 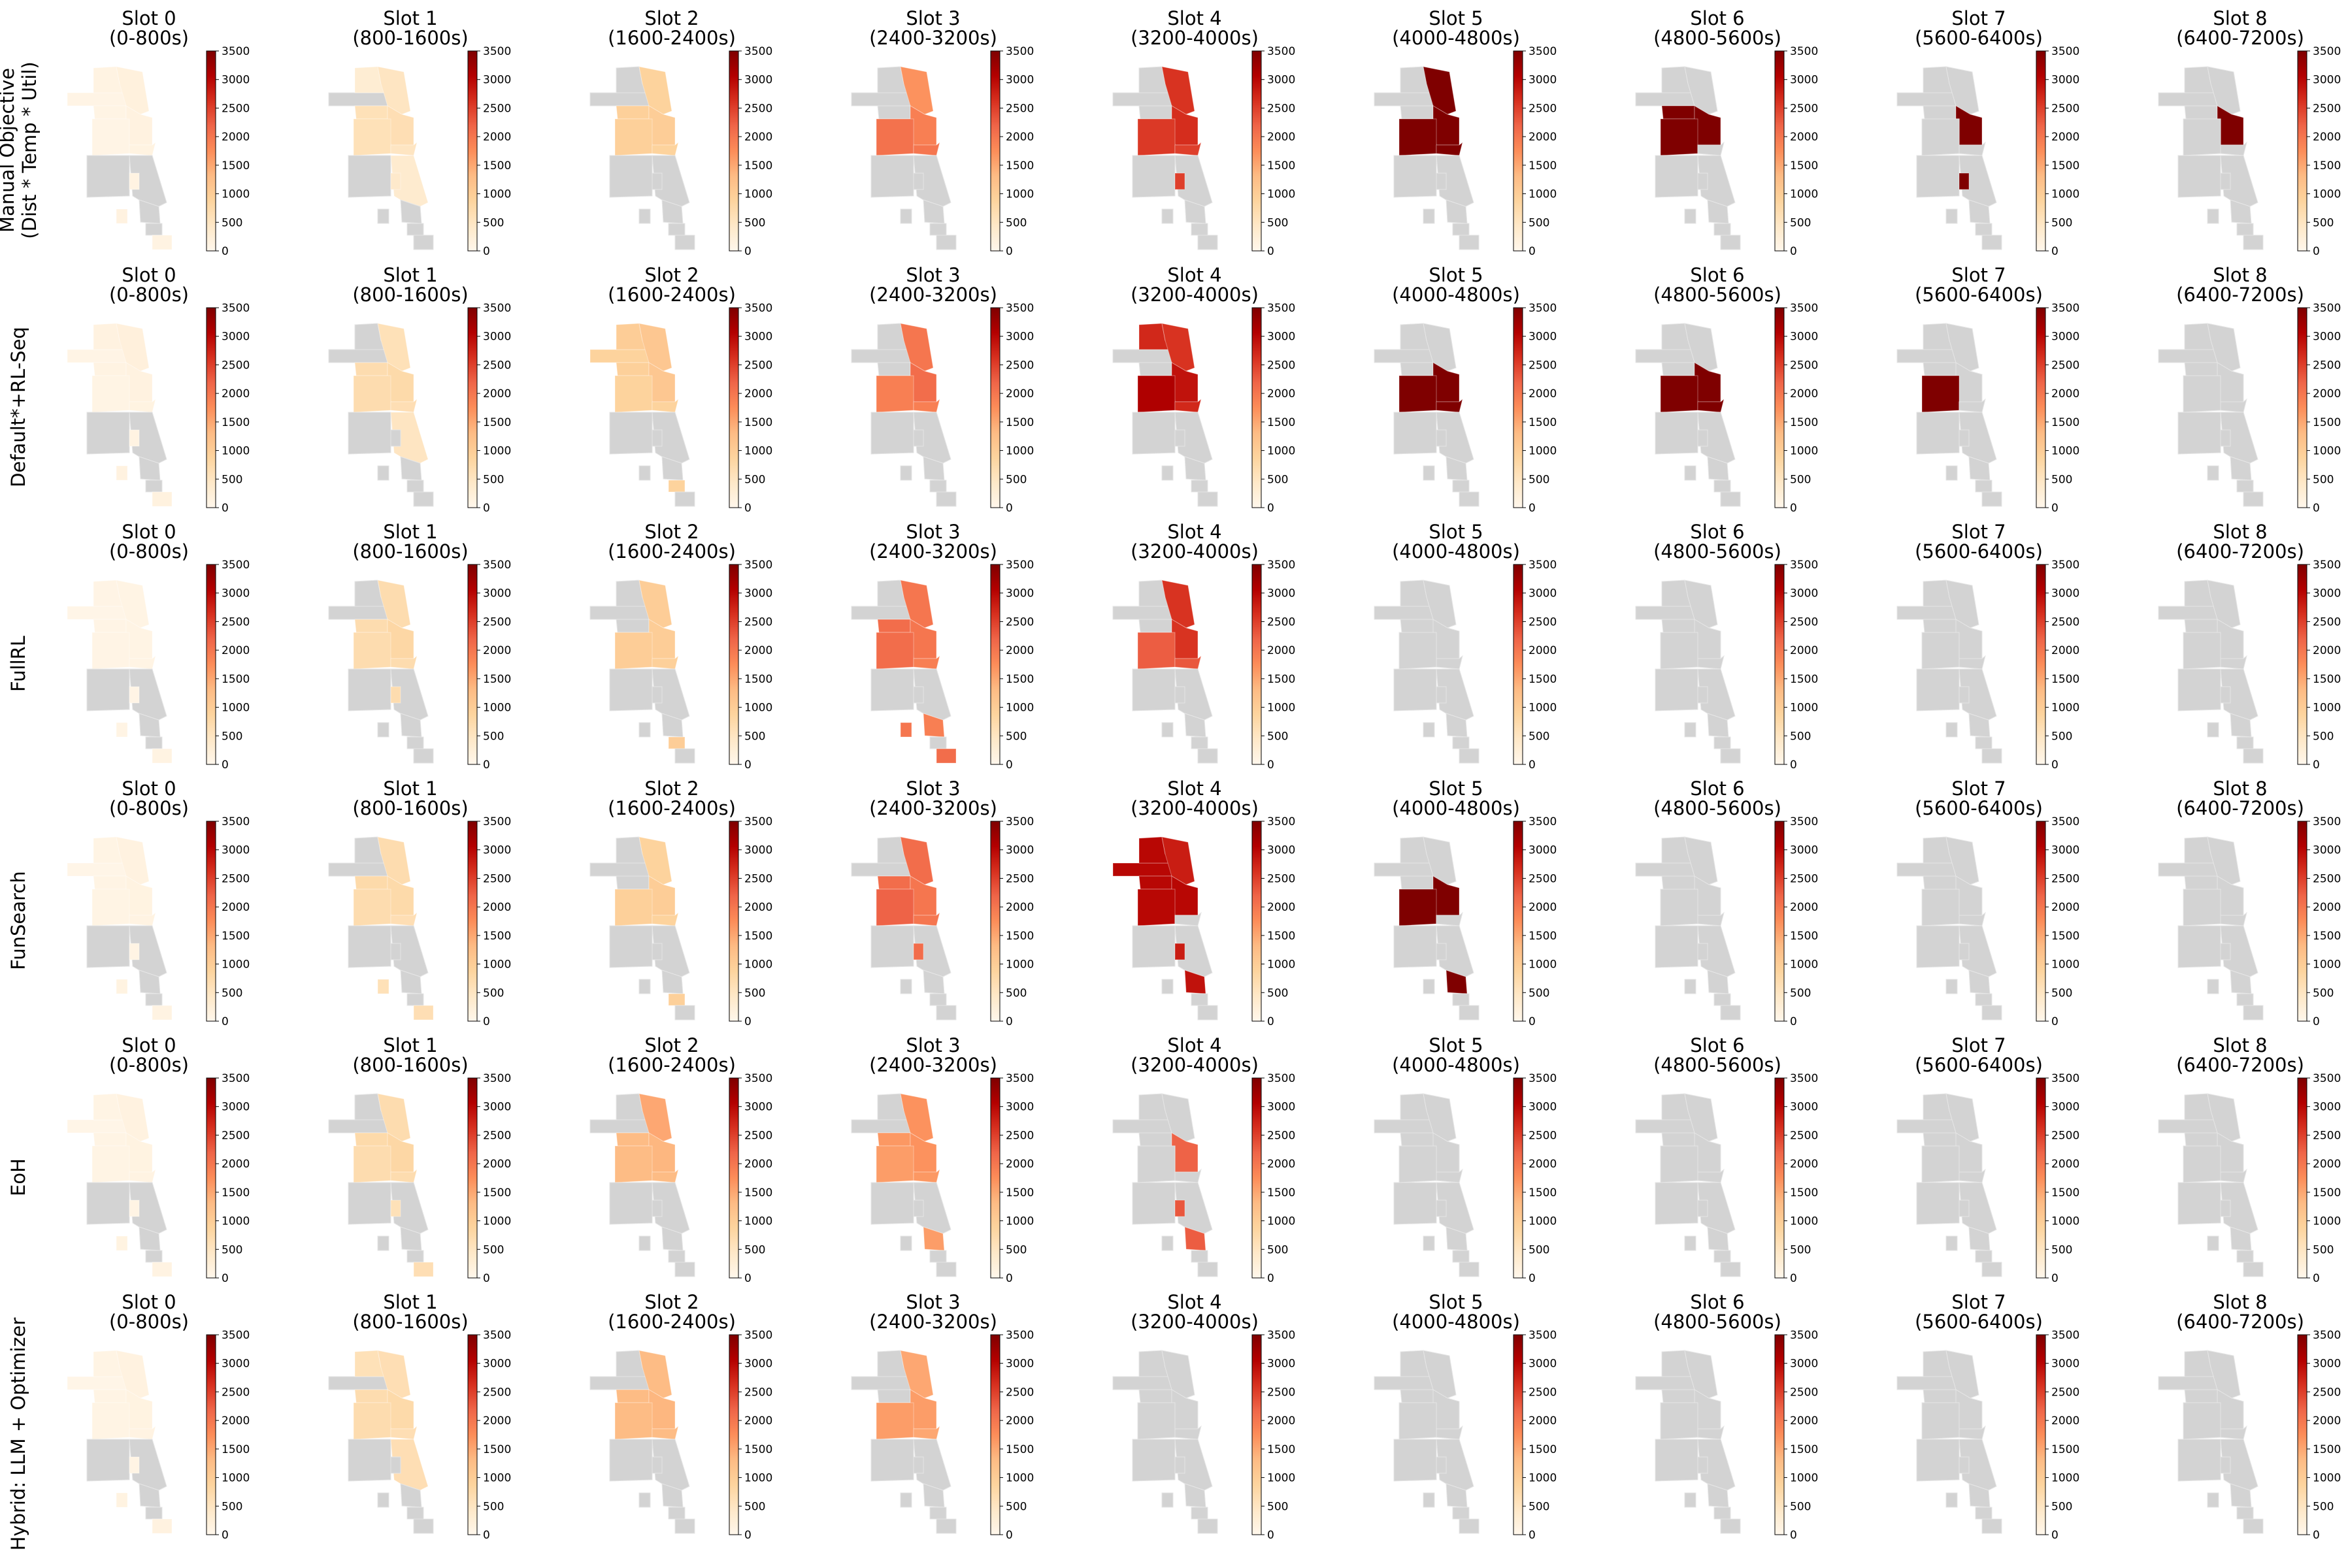 I want to click on panel-title: Slot 0, so click(x=149, y=275).